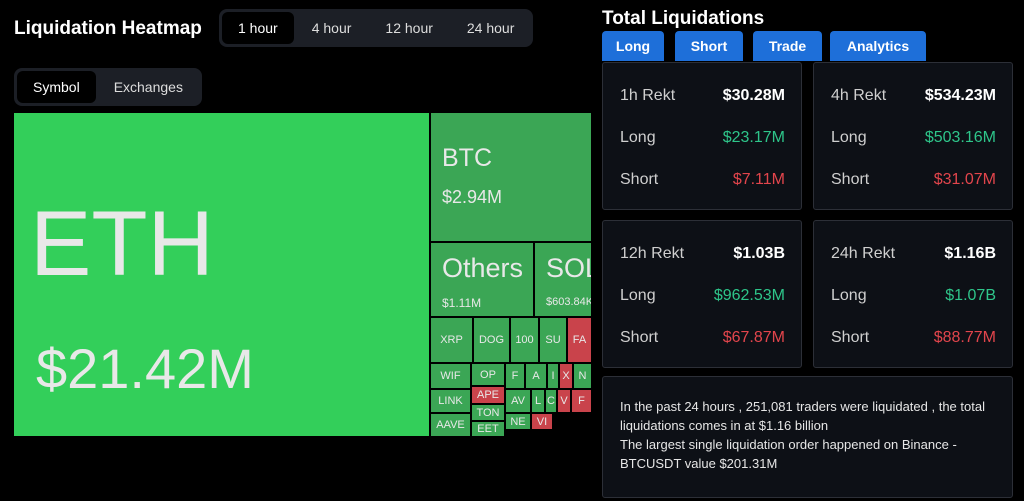 This screenshot has height=501, width=1024. I want to click on tile: SOL $603.84K, so click(563, 279).